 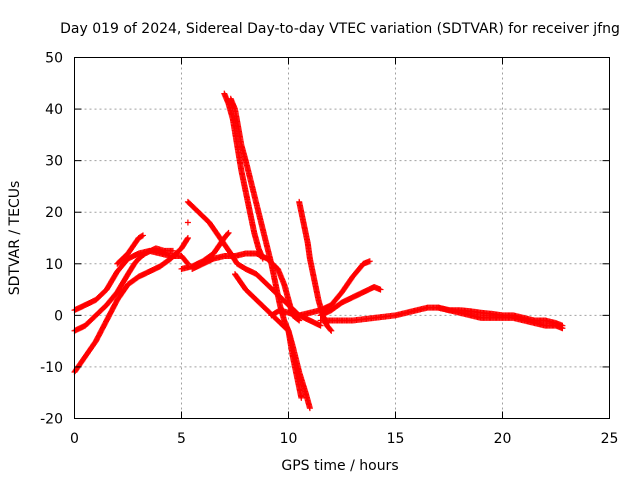 I want to click on y-axis-label: SDTVAR / TECUs, so click(x=15, y=238).